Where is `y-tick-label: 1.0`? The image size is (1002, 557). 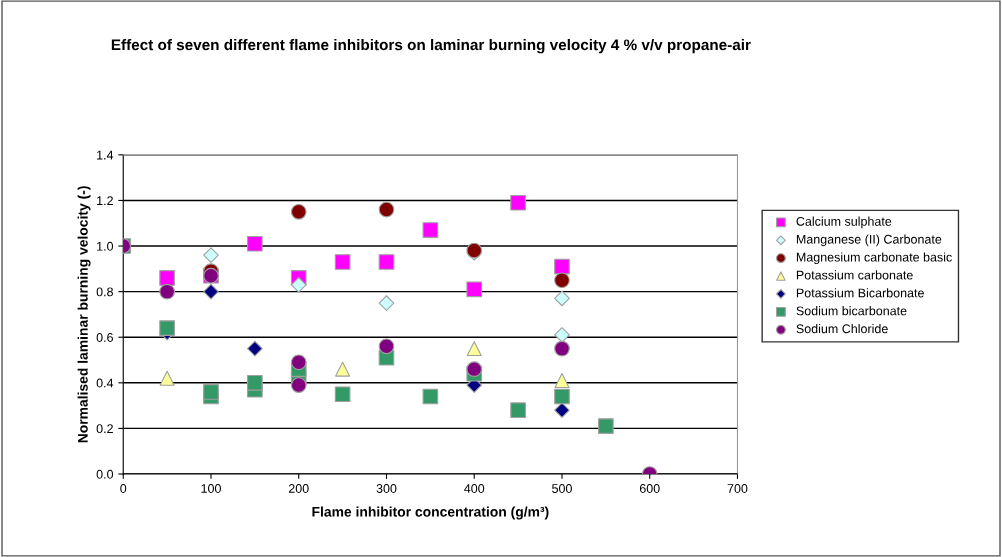 y-tick-label: 1.0 is located at coordinates (105, 246).